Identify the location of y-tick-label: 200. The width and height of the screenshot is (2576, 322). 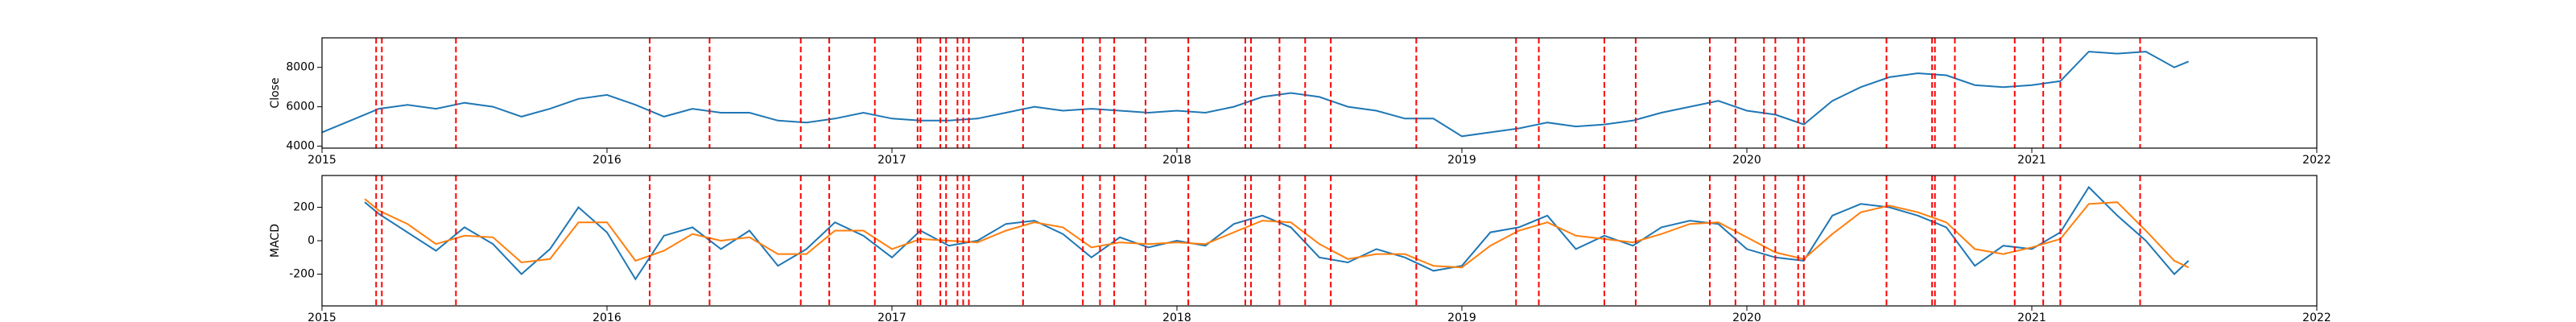
(304, 206).